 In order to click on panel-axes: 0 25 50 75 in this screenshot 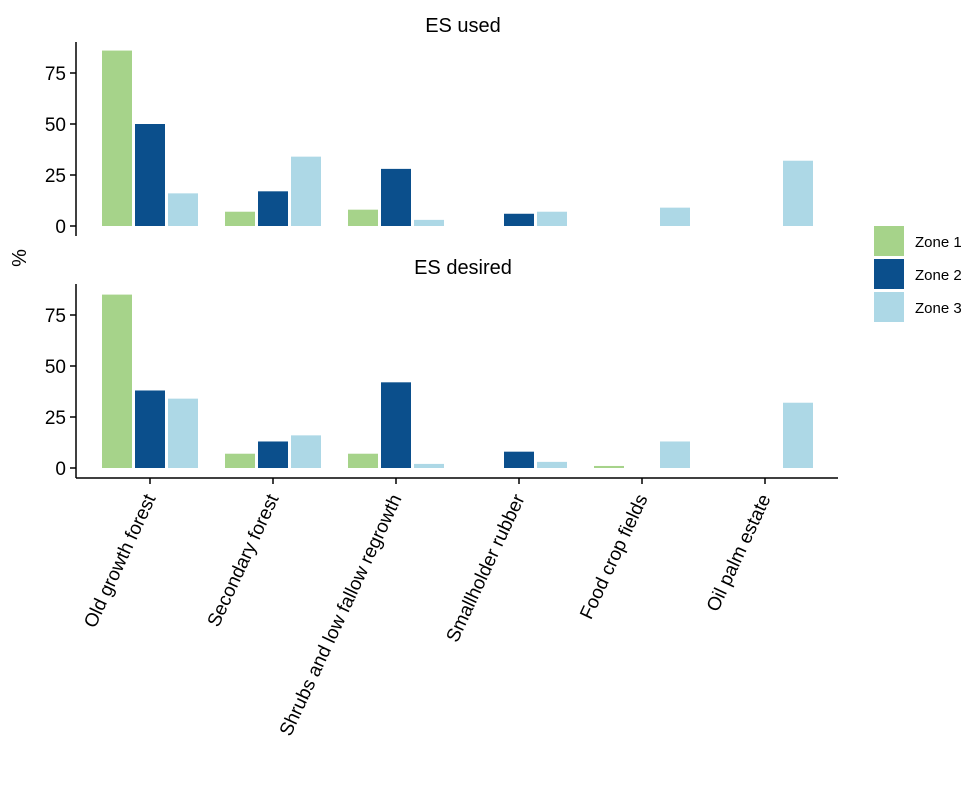, I will do `click(61, 140)`.